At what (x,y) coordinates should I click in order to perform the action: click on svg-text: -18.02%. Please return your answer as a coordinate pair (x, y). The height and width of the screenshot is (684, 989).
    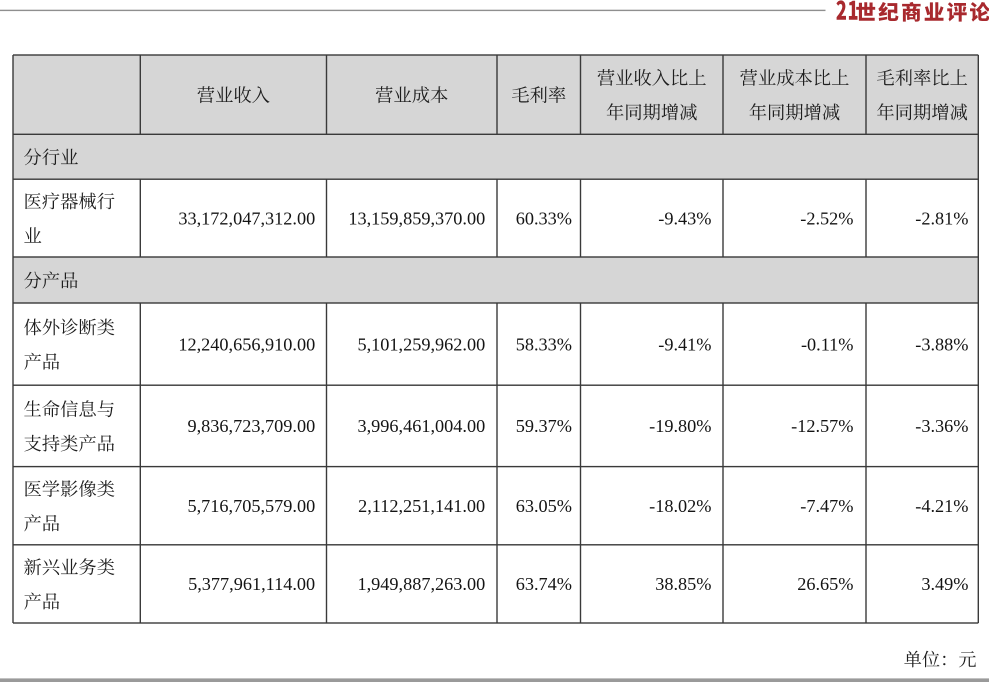
    Looking at the image, I should click on (680, 506).